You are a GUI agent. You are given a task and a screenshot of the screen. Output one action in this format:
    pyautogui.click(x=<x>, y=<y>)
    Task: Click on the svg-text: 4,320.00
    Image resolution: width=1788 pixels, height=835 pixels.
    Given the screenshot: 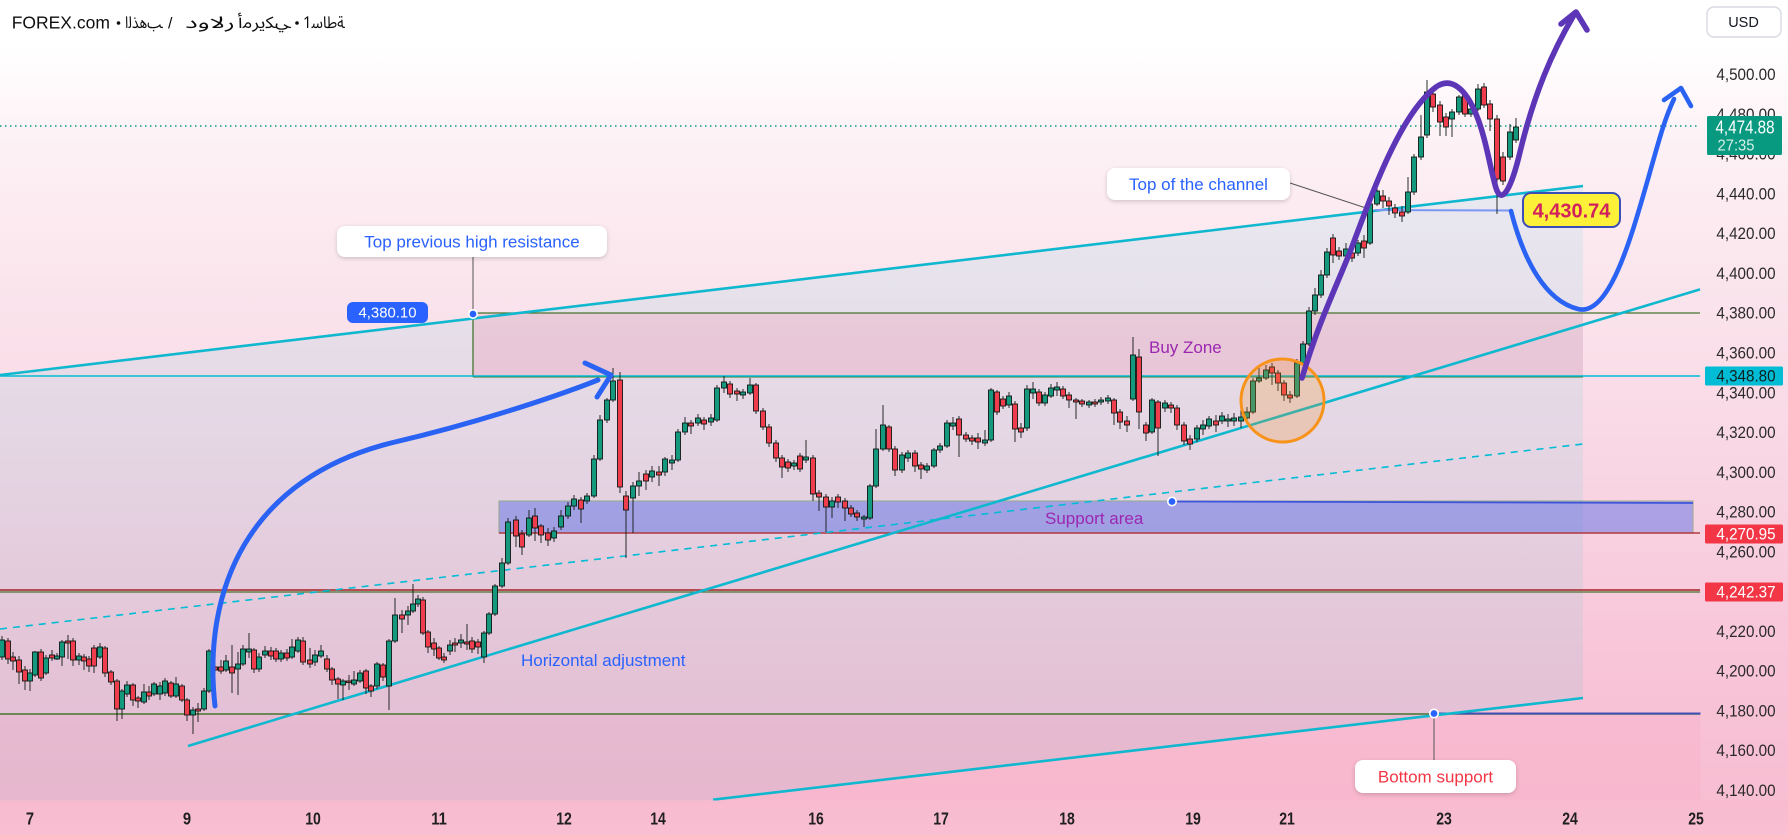 What is the action you would take?
    pyautogui.click(x=1745, y=433)
    